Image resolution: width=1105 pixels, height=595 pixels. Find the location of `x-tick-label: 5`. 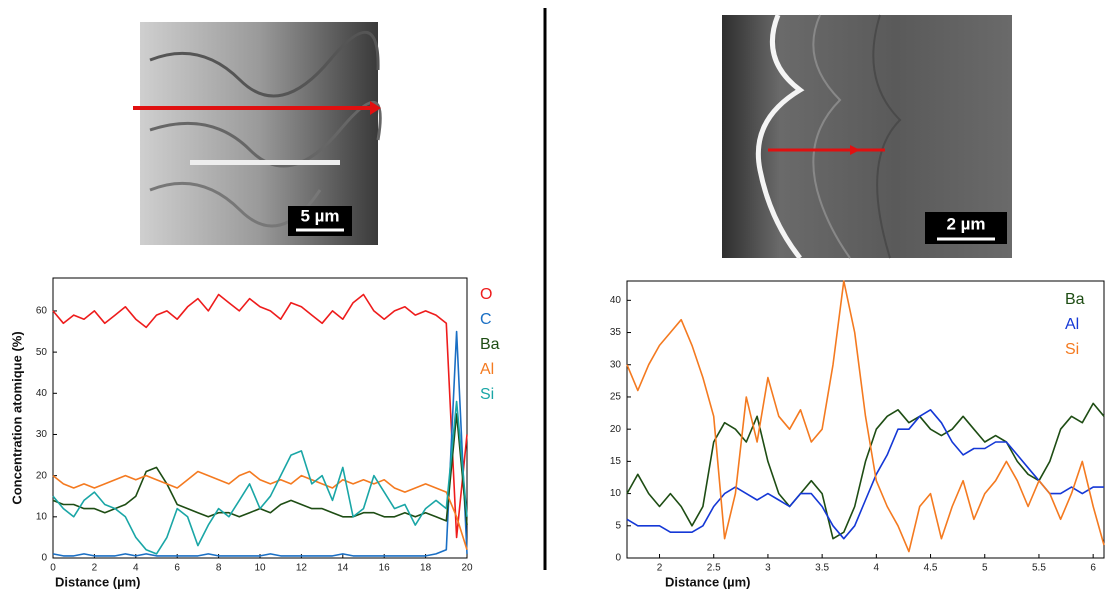

x-tick-label: 5 is located at coordinates (985, 568).